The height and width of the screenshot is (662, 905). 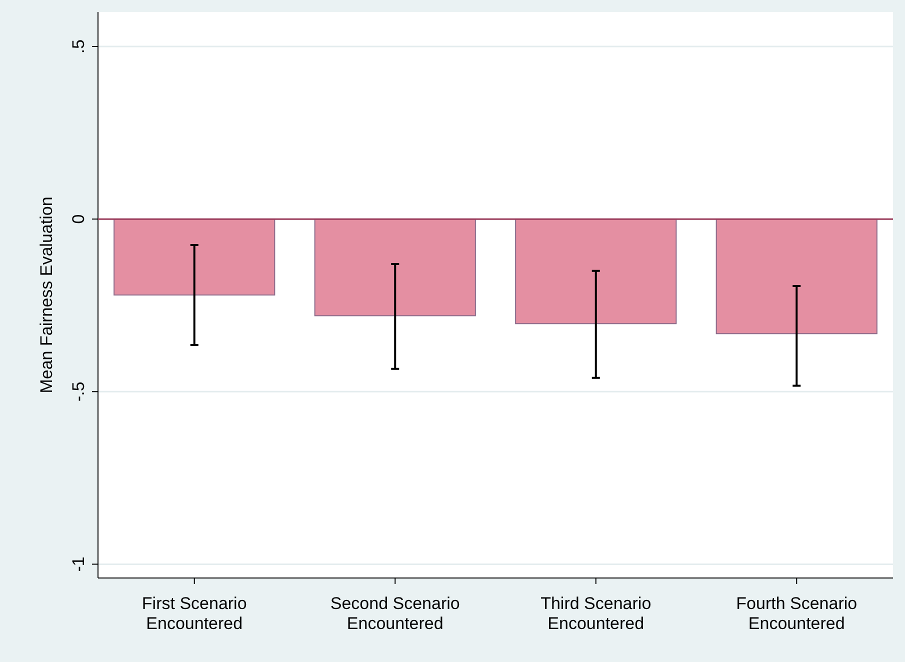 What do you see at coordinates (797, 613) in the screenshot?
I see `x-tick-label: Fourth Scenario Encountered` at bounding box center [797, 613].